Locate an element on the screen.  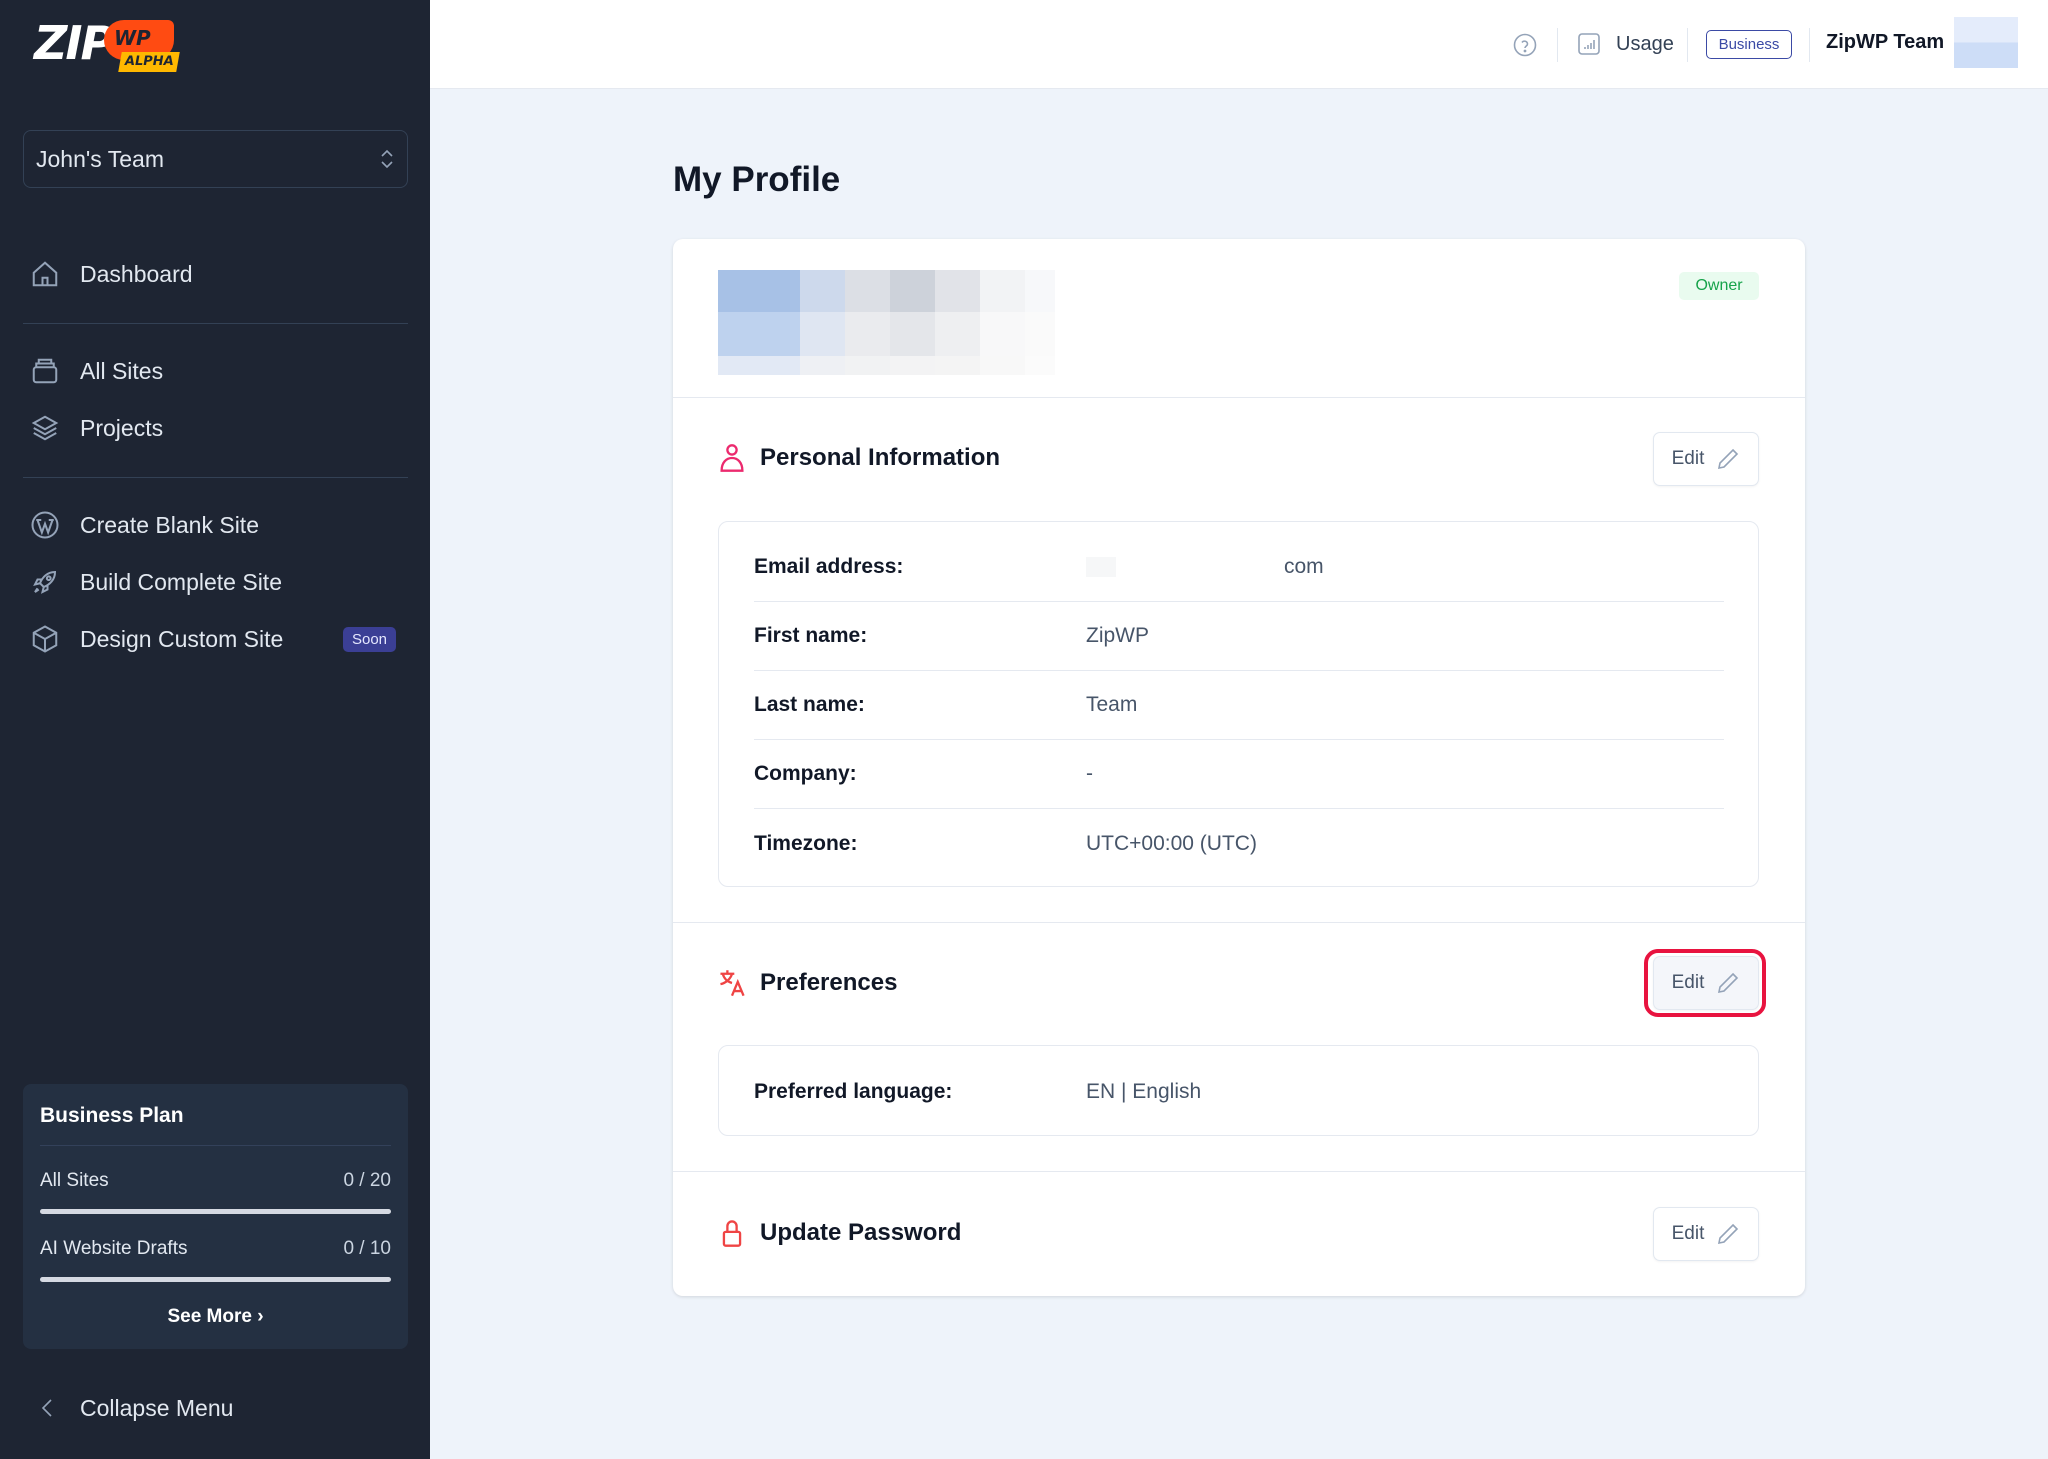
usage-label: AI Website Drafts is located at coordinates (114, 1248).